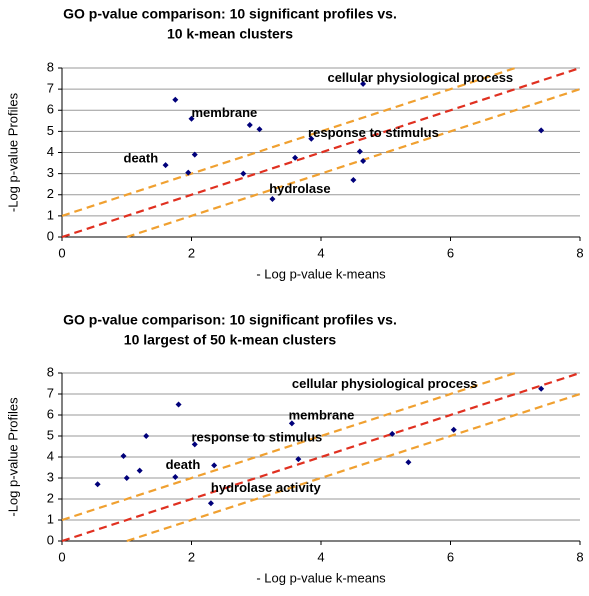  Describe the element at coordinates (299, 188) in the screenshot. I see `annotation: hydrolase` at that location.